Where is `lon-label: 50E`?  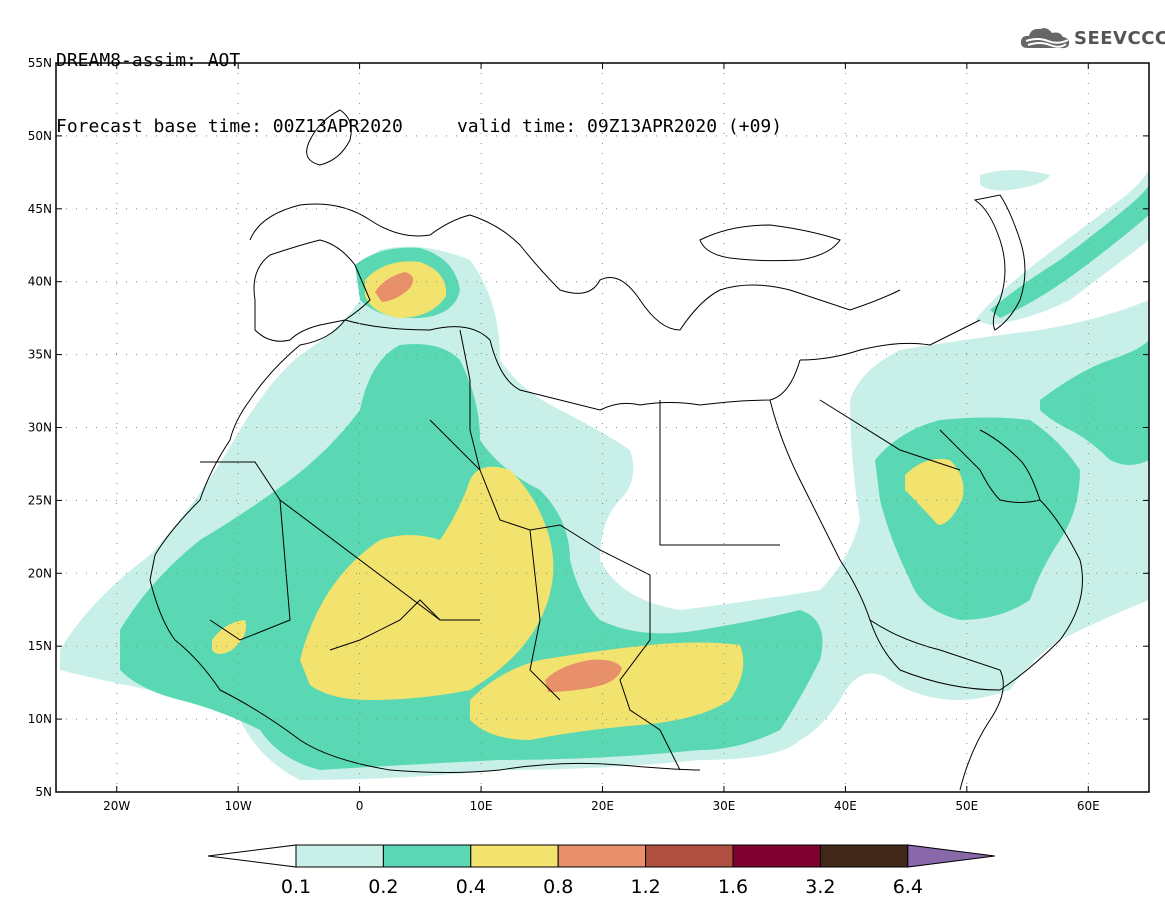
lon-label: 50E is located at coordinates (966, 806).